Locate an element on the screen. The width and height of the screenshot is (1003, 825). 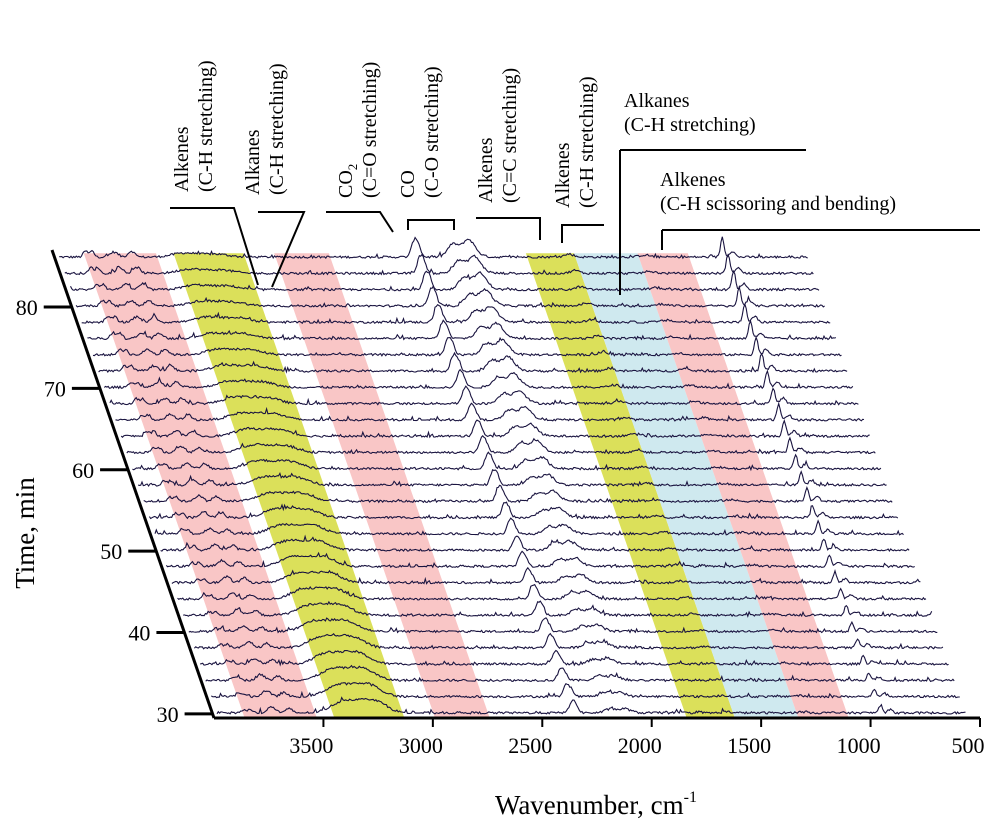
annotation-line-2: (C=C stretching) is located at coordinates (510, 135).